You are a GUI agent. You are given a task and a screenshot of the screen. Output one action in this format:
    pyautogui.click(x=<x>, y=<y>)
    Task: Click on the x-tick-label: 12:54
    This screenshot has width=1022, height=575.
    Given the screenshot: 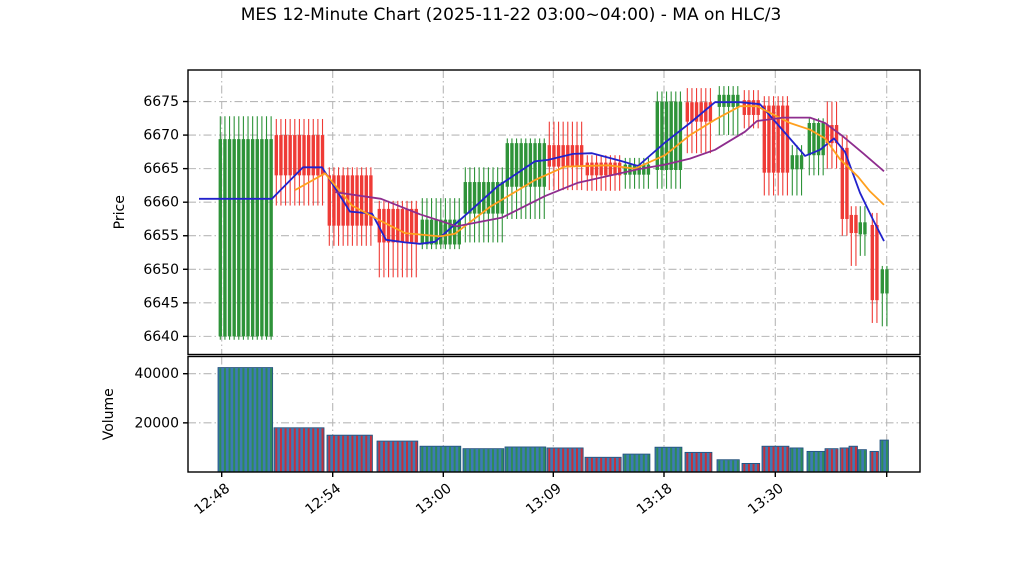 What is the action you would take?
    pyautogui.click(x=324, y=499)
    